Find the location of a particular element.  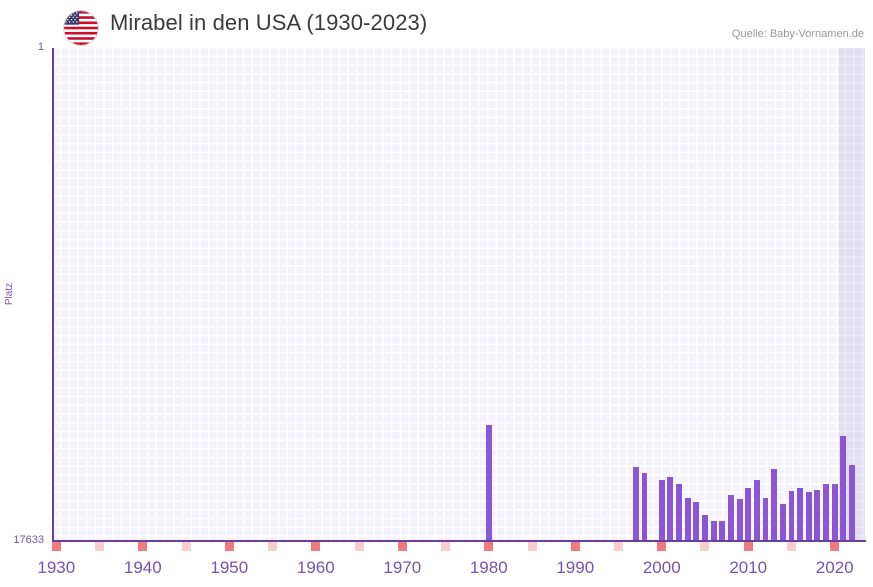

x-tick-1975 is located at coordinates (446, 546).